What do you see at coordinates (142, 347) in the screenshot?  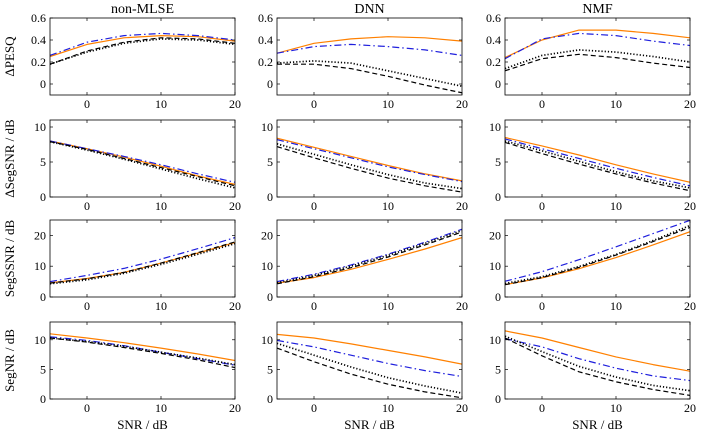 I see `panel-r3-c0-series-orange-solid` at bounding box center [142, 347].